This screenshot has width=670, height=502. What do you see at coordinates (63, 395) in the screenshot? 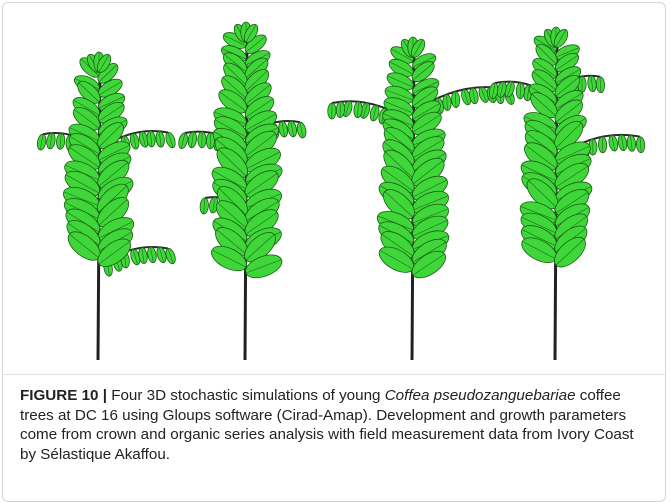
I see `figure-label: FIGURE 10 |` at bounding box center [63, 395].